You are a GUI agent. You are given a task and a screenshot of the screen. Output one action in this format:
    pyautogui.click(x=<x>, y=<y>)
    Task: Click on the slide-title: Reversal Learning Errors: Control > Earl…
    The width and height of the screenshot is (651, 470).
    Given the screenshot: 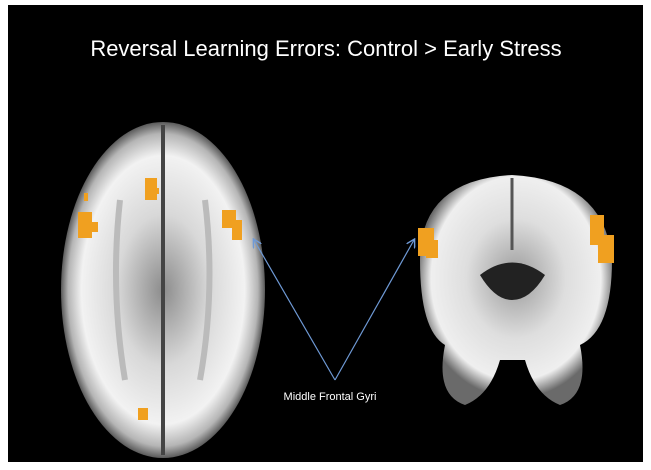 What is the action you would take?
    pyautogui.click(x=325, y=48)
    